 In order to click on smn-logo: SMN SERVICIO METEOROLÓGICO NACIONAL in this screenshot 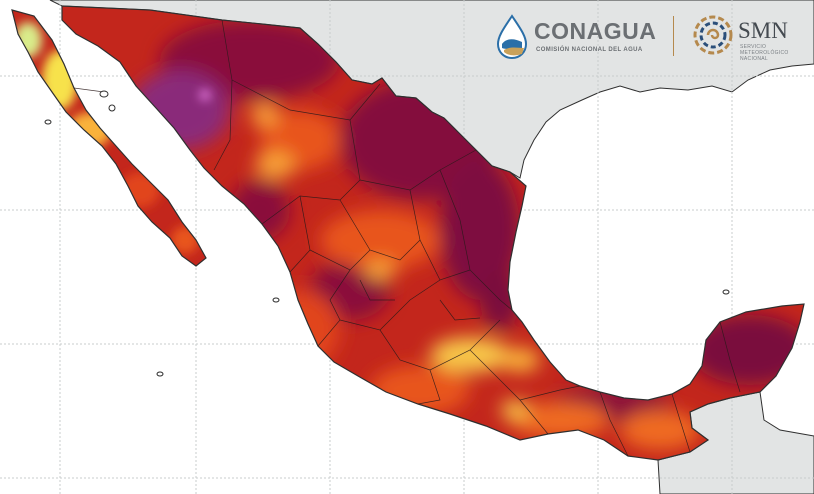, I will do `click(752, 38)`.